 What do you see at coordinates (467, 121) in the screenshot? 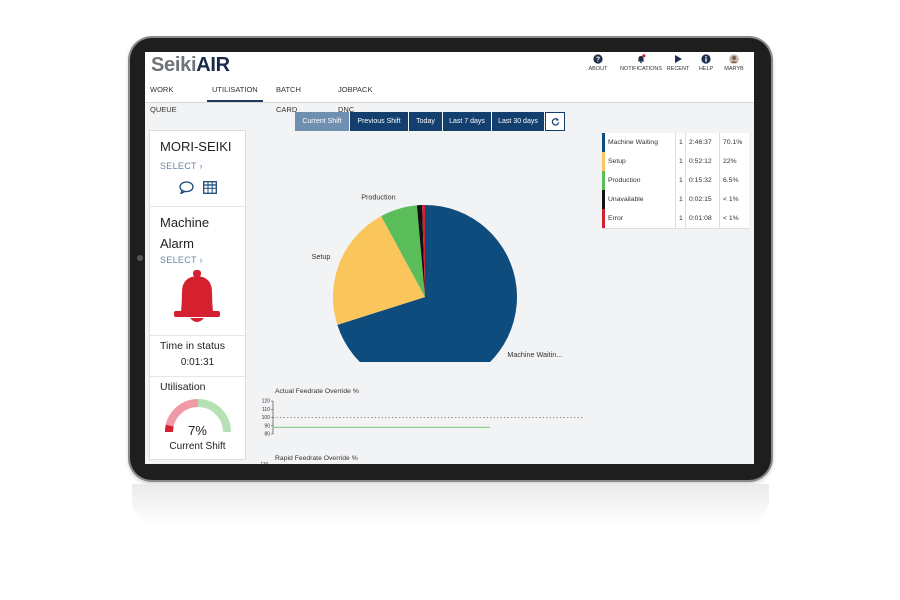
I see `filter-last-7-days: Last 7 days` at bounding box center [467, 121].